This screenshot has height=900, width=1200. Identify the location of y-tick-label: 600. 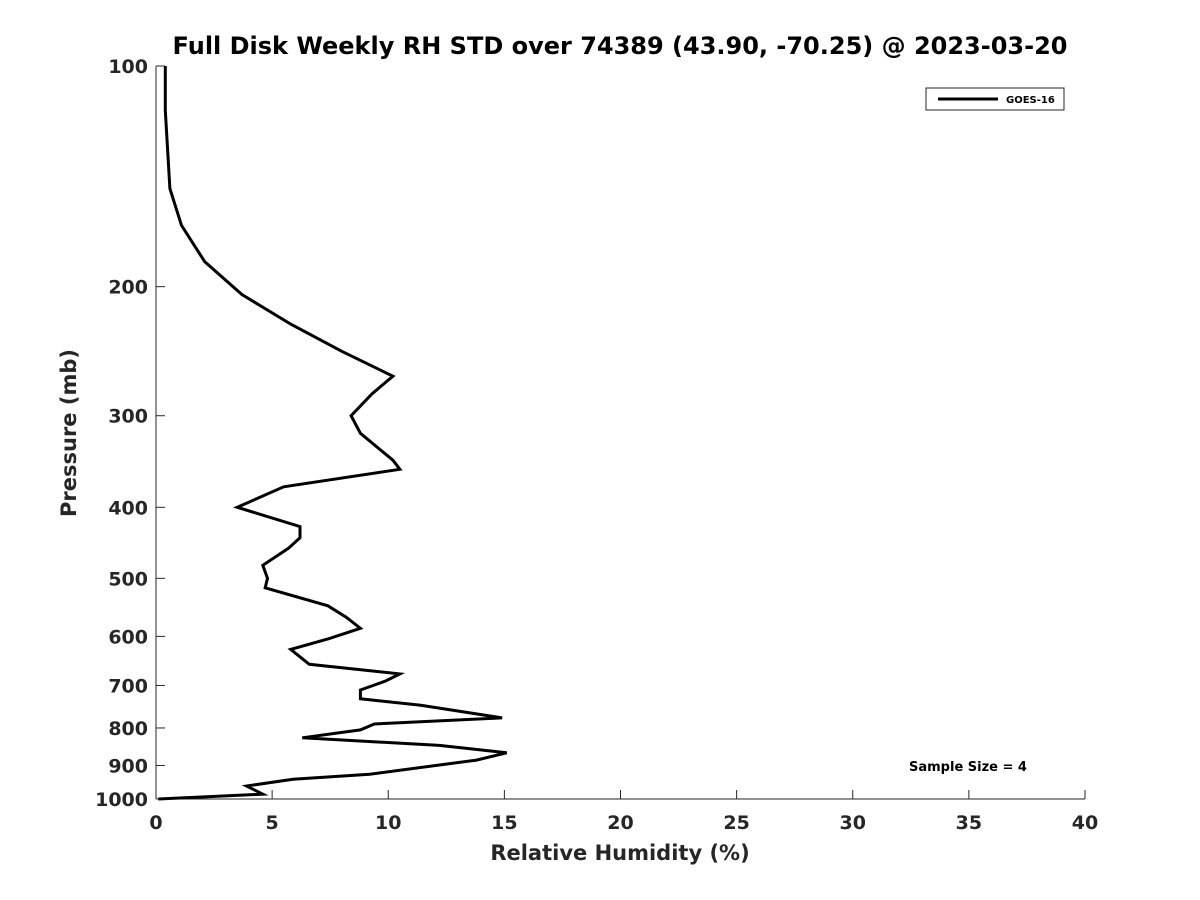
(128, 637).